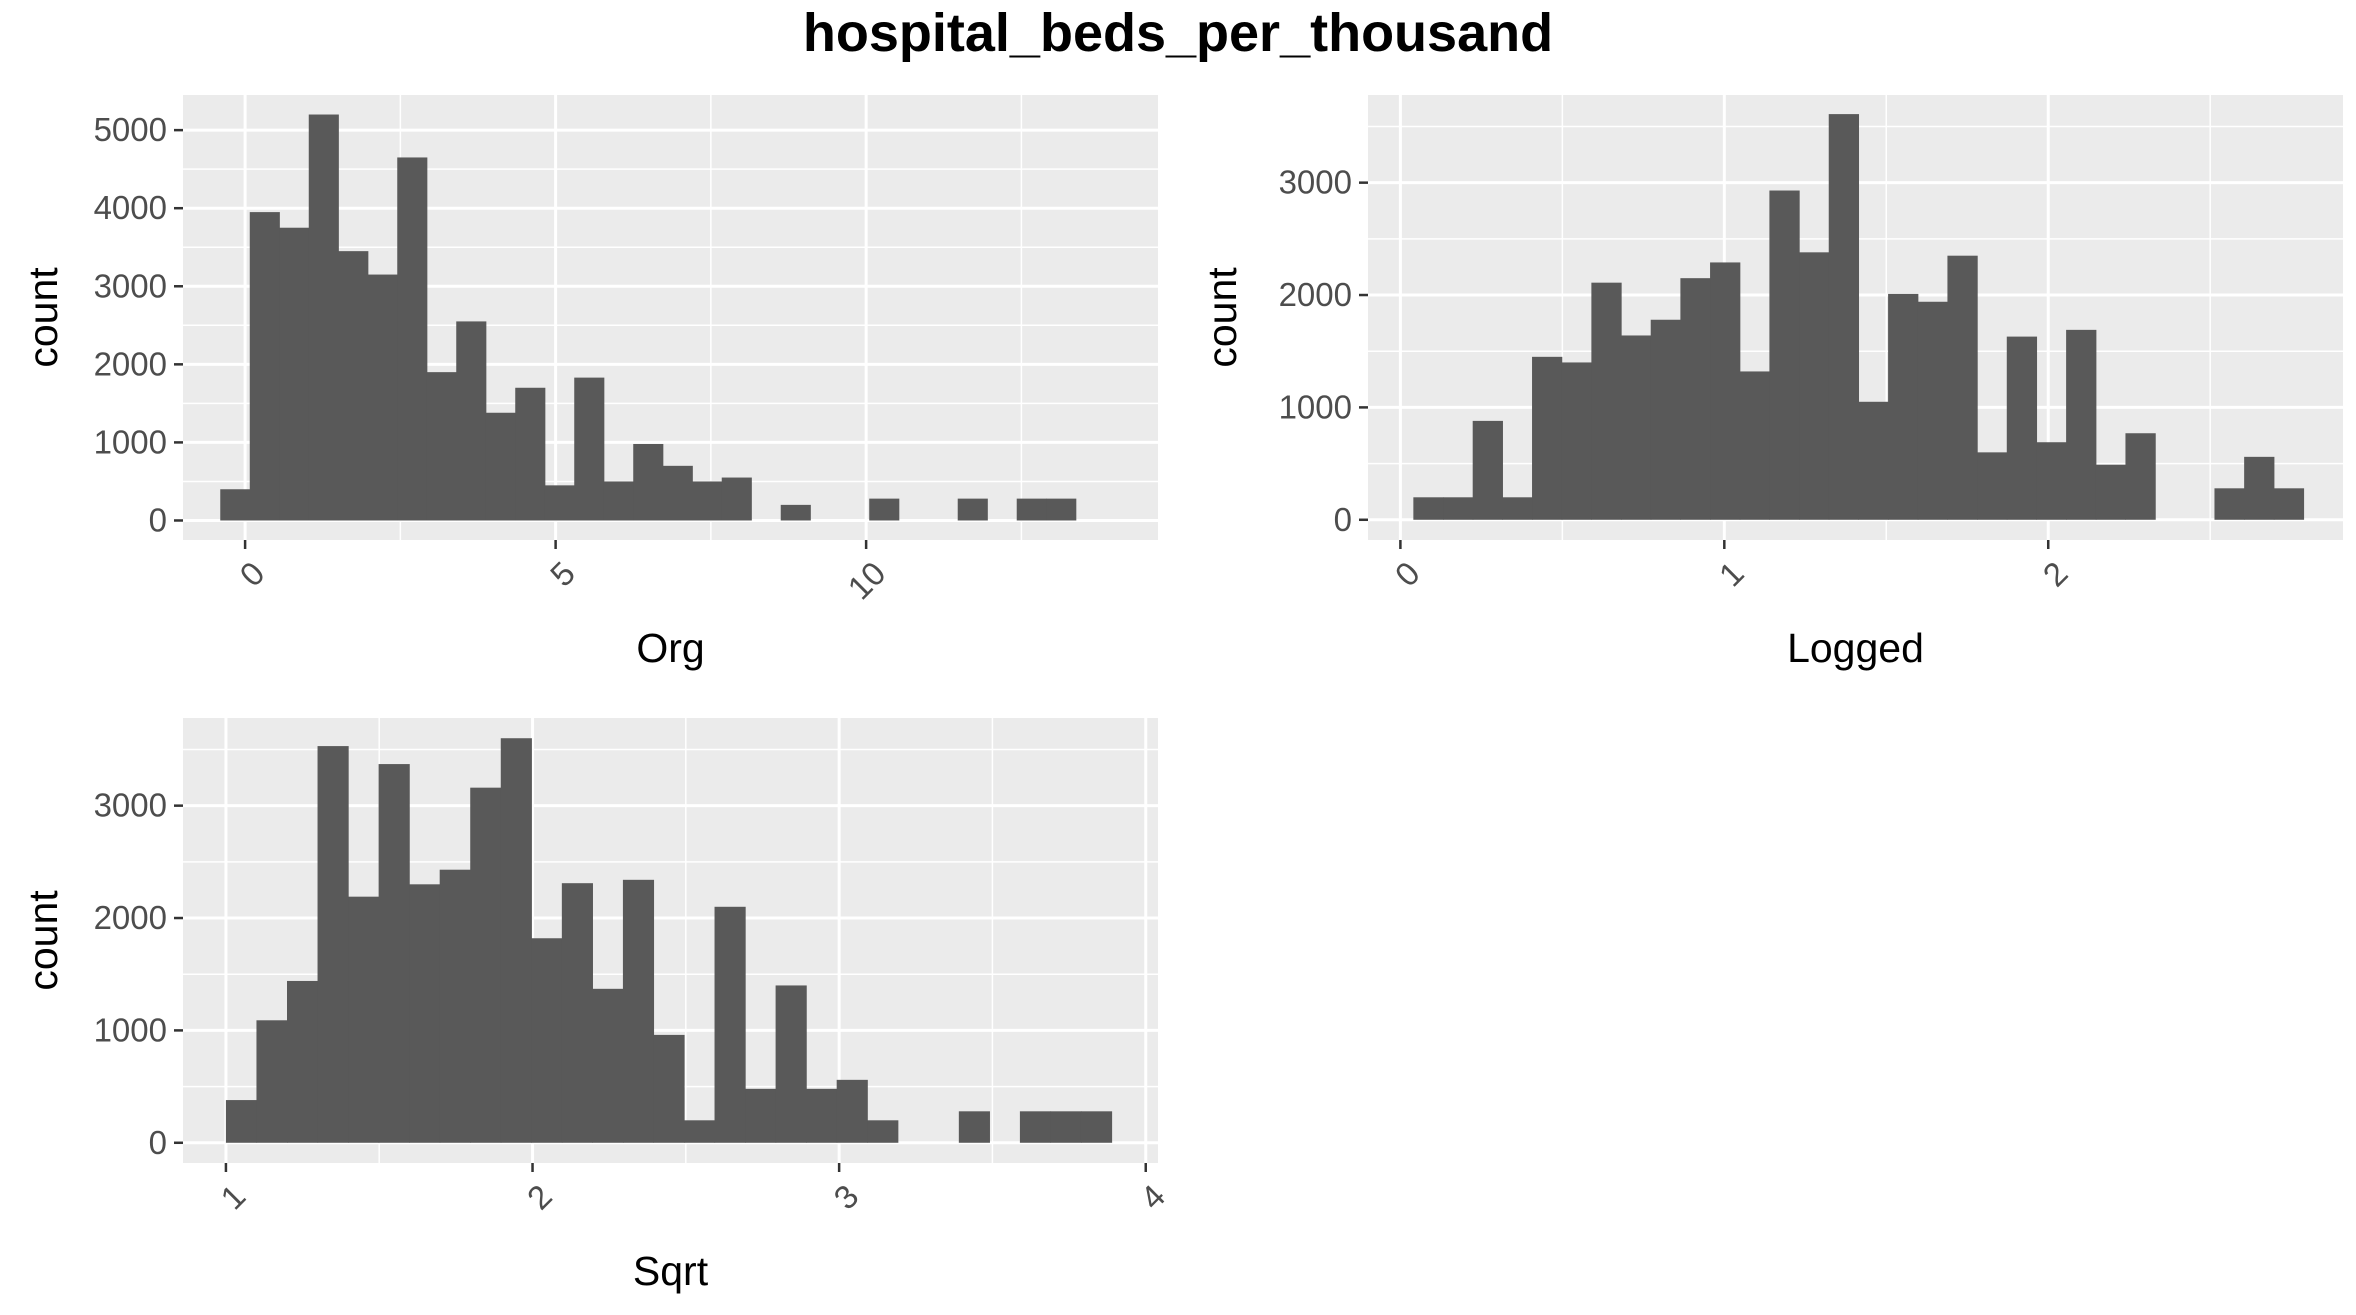 This screenshot has width=2356, height=1315. I want to click on x-tick-label: 3, so click(845, 1196).